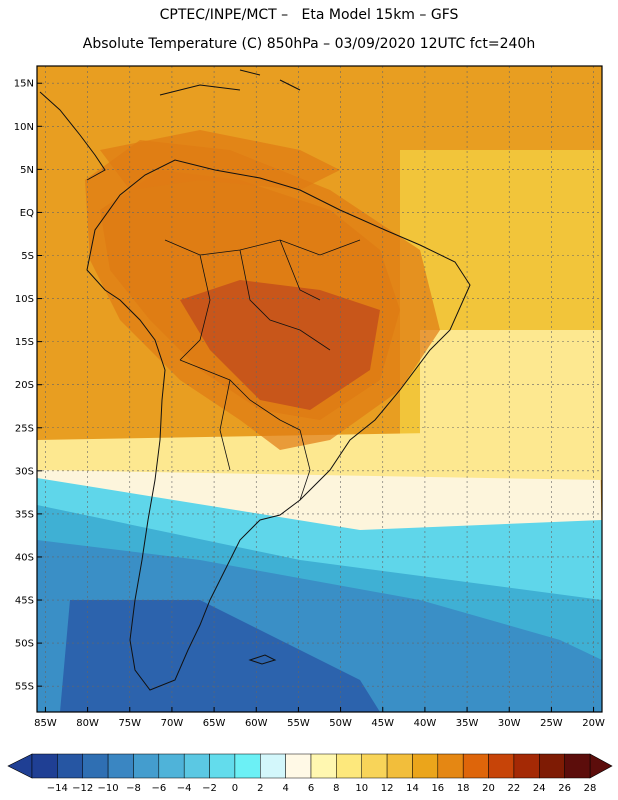 The width and height of the screenshot is (618, 800). I want to click on lon-tick-label: 70W, so click(172, 723).